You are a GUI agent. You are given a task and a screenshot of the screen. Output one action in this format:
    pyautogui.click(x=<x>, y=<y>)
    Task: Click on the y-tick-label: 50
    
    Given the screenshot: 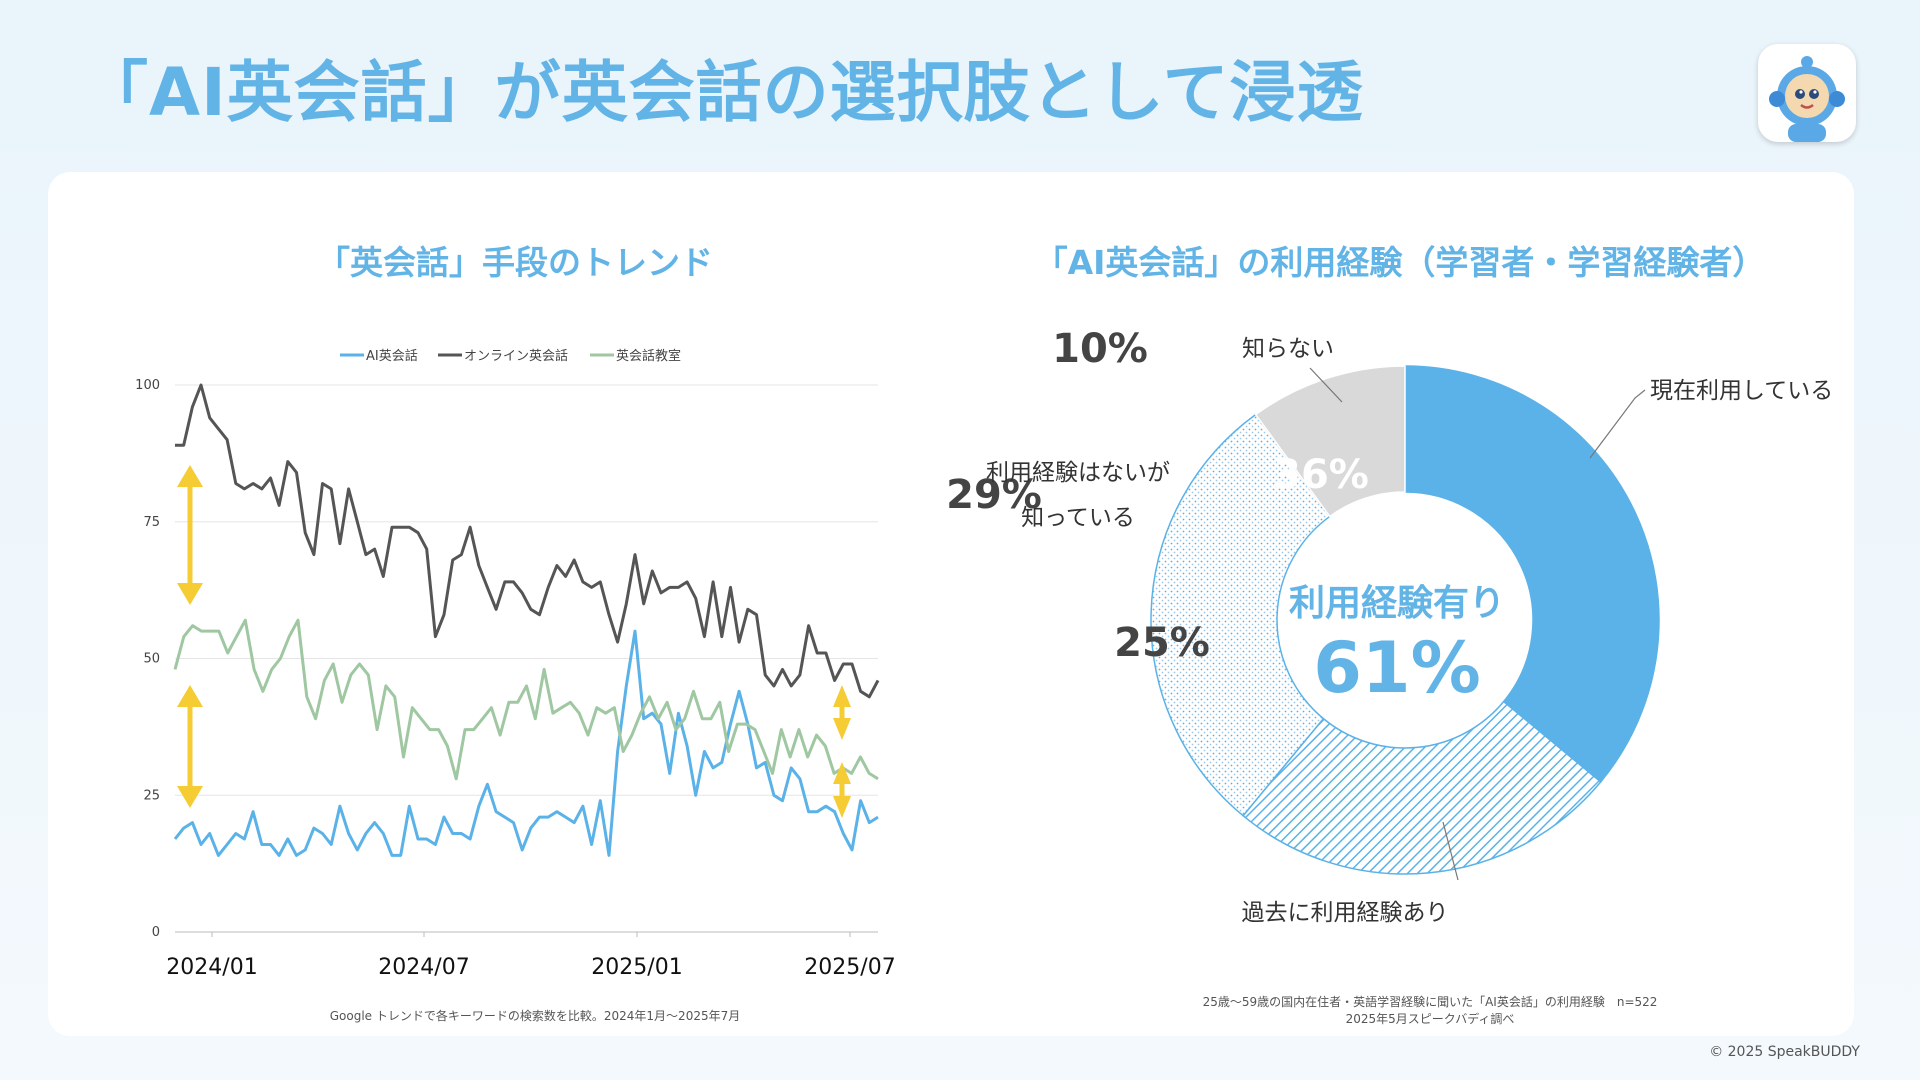 What is the action you would take?
    pyautogui.click(x=151, y=659)
    